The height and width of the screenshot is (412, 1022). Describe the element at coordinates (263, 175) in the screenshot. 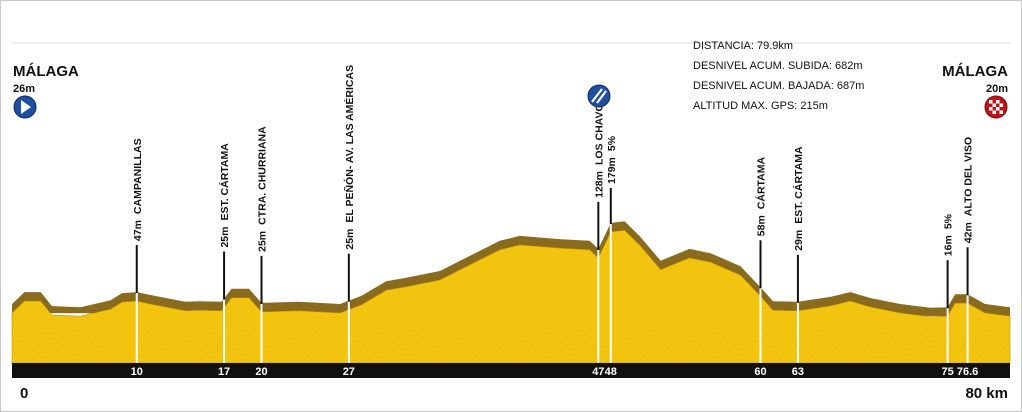

I see `marker-name: CTRA. CHURRIANA` at that location.